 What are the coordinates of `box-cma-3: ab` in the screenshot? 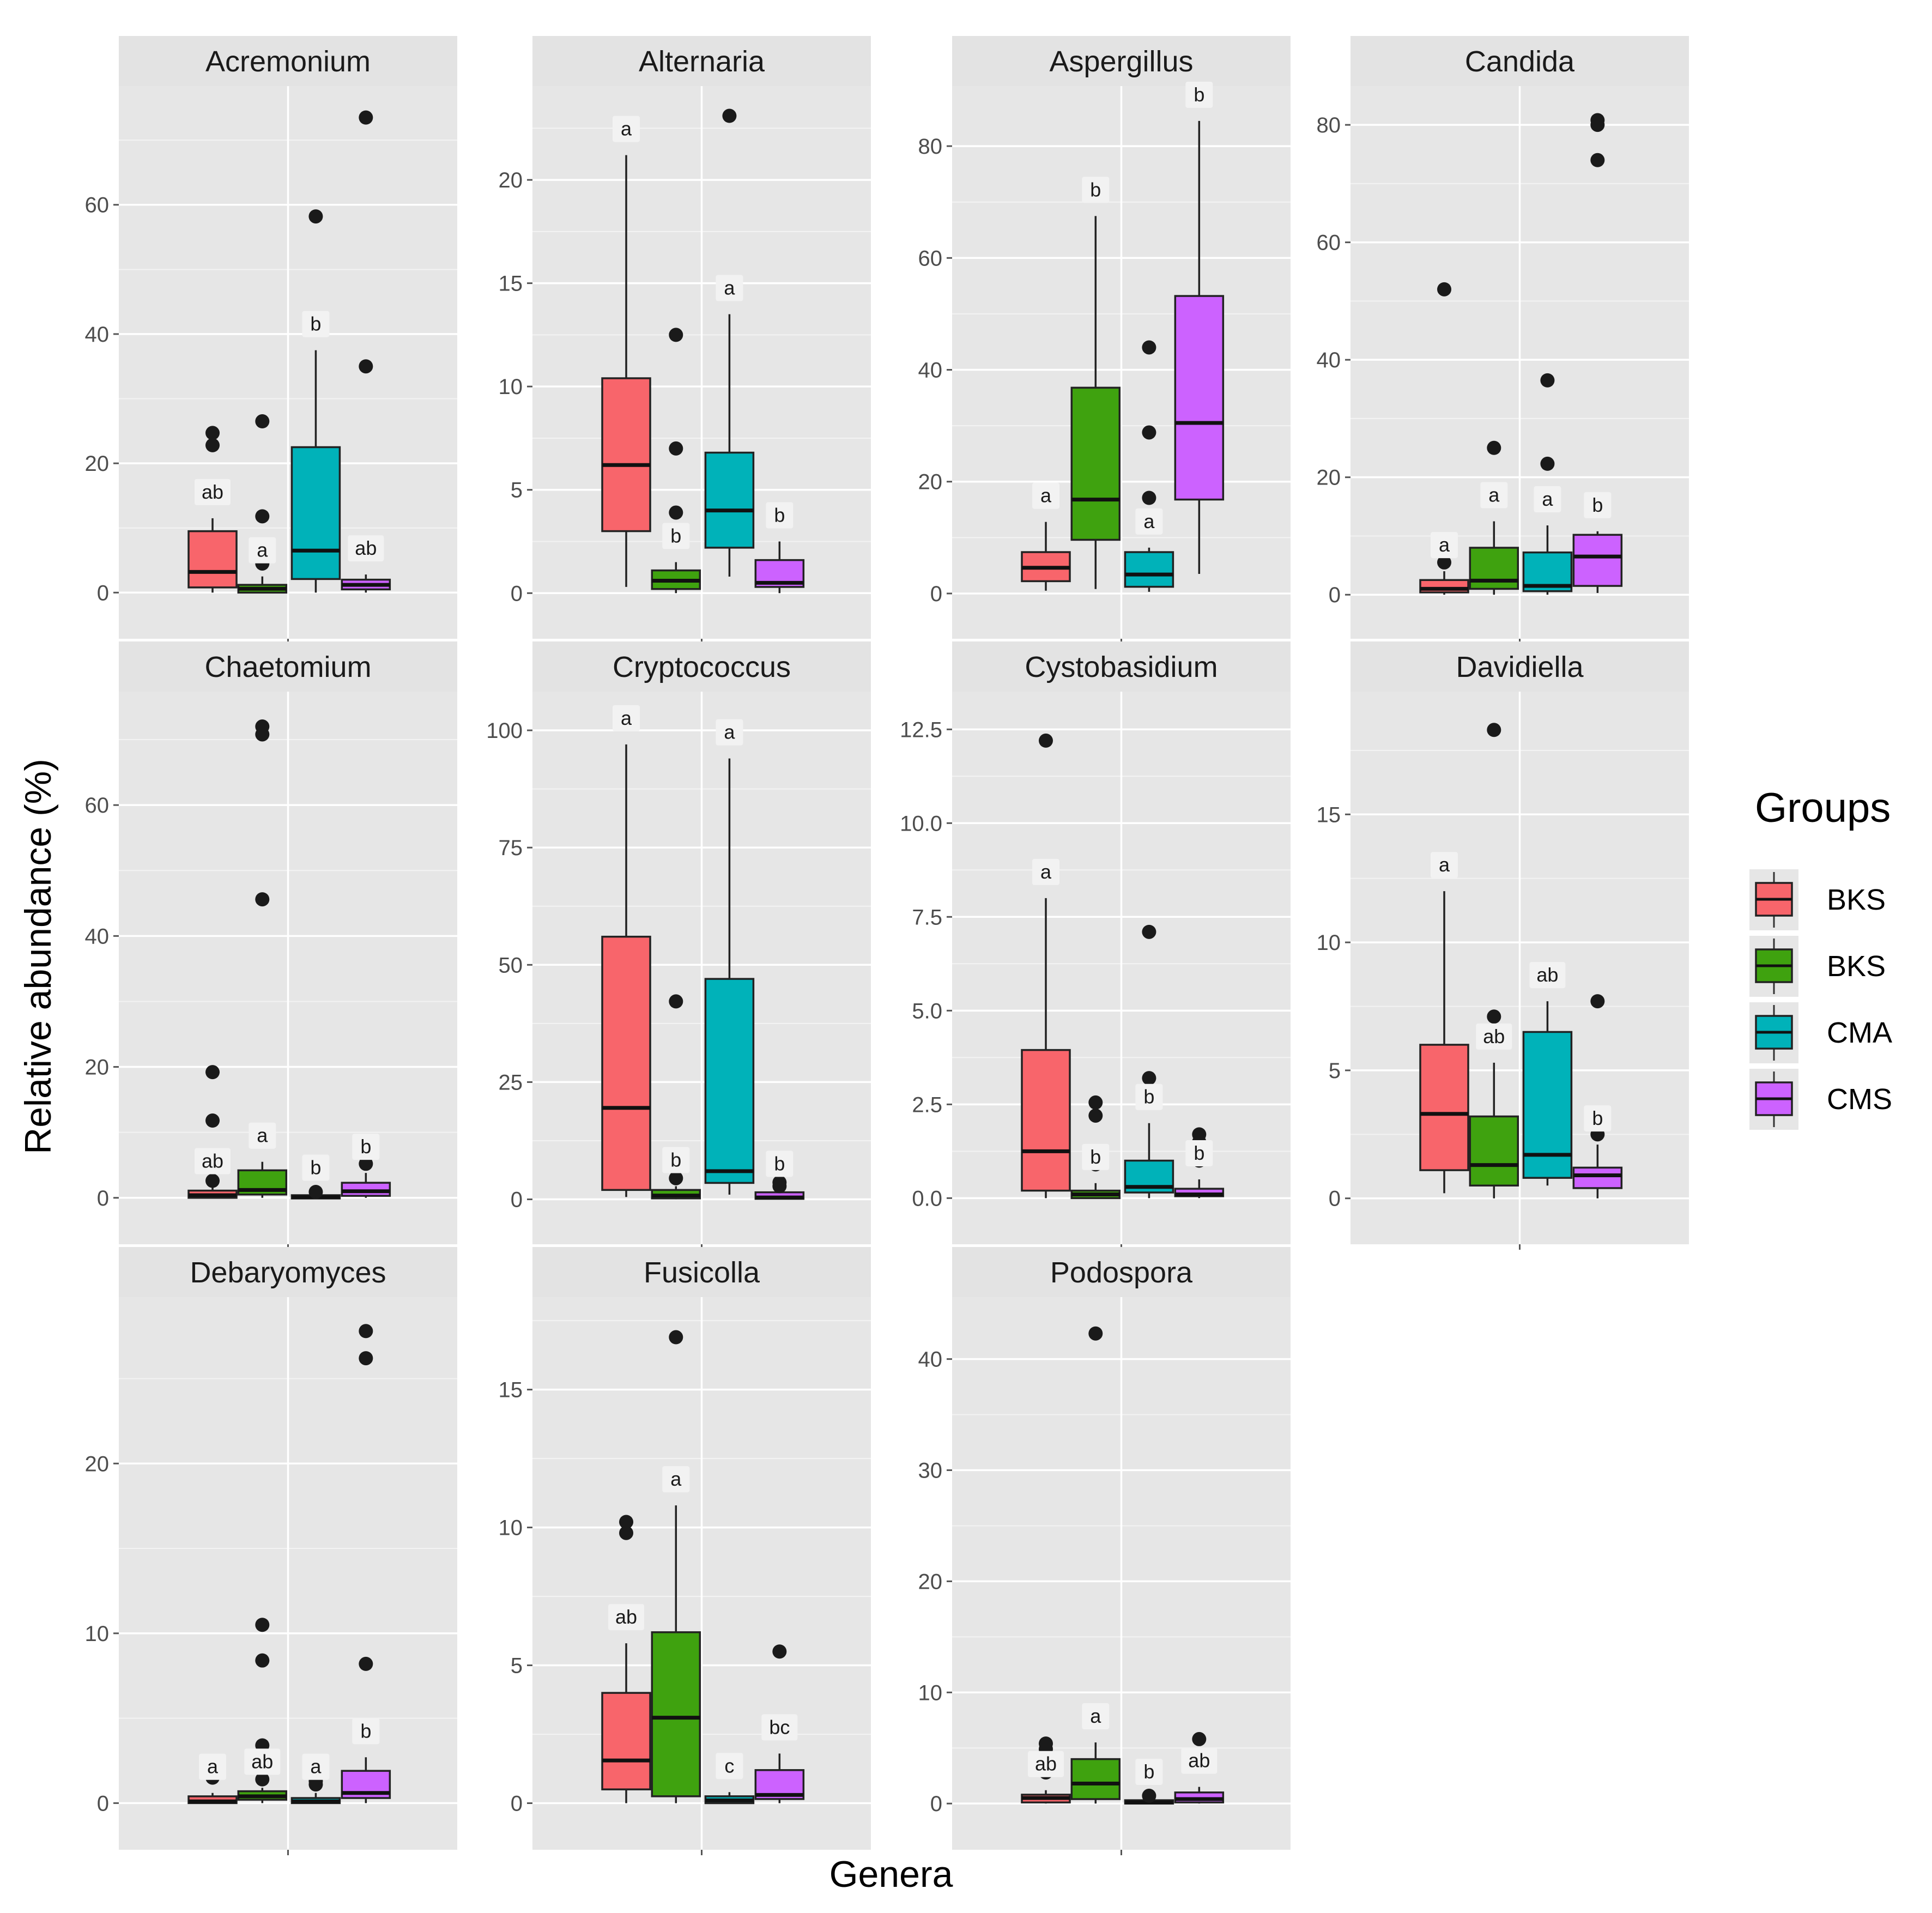 It's located at (1547, 1074).